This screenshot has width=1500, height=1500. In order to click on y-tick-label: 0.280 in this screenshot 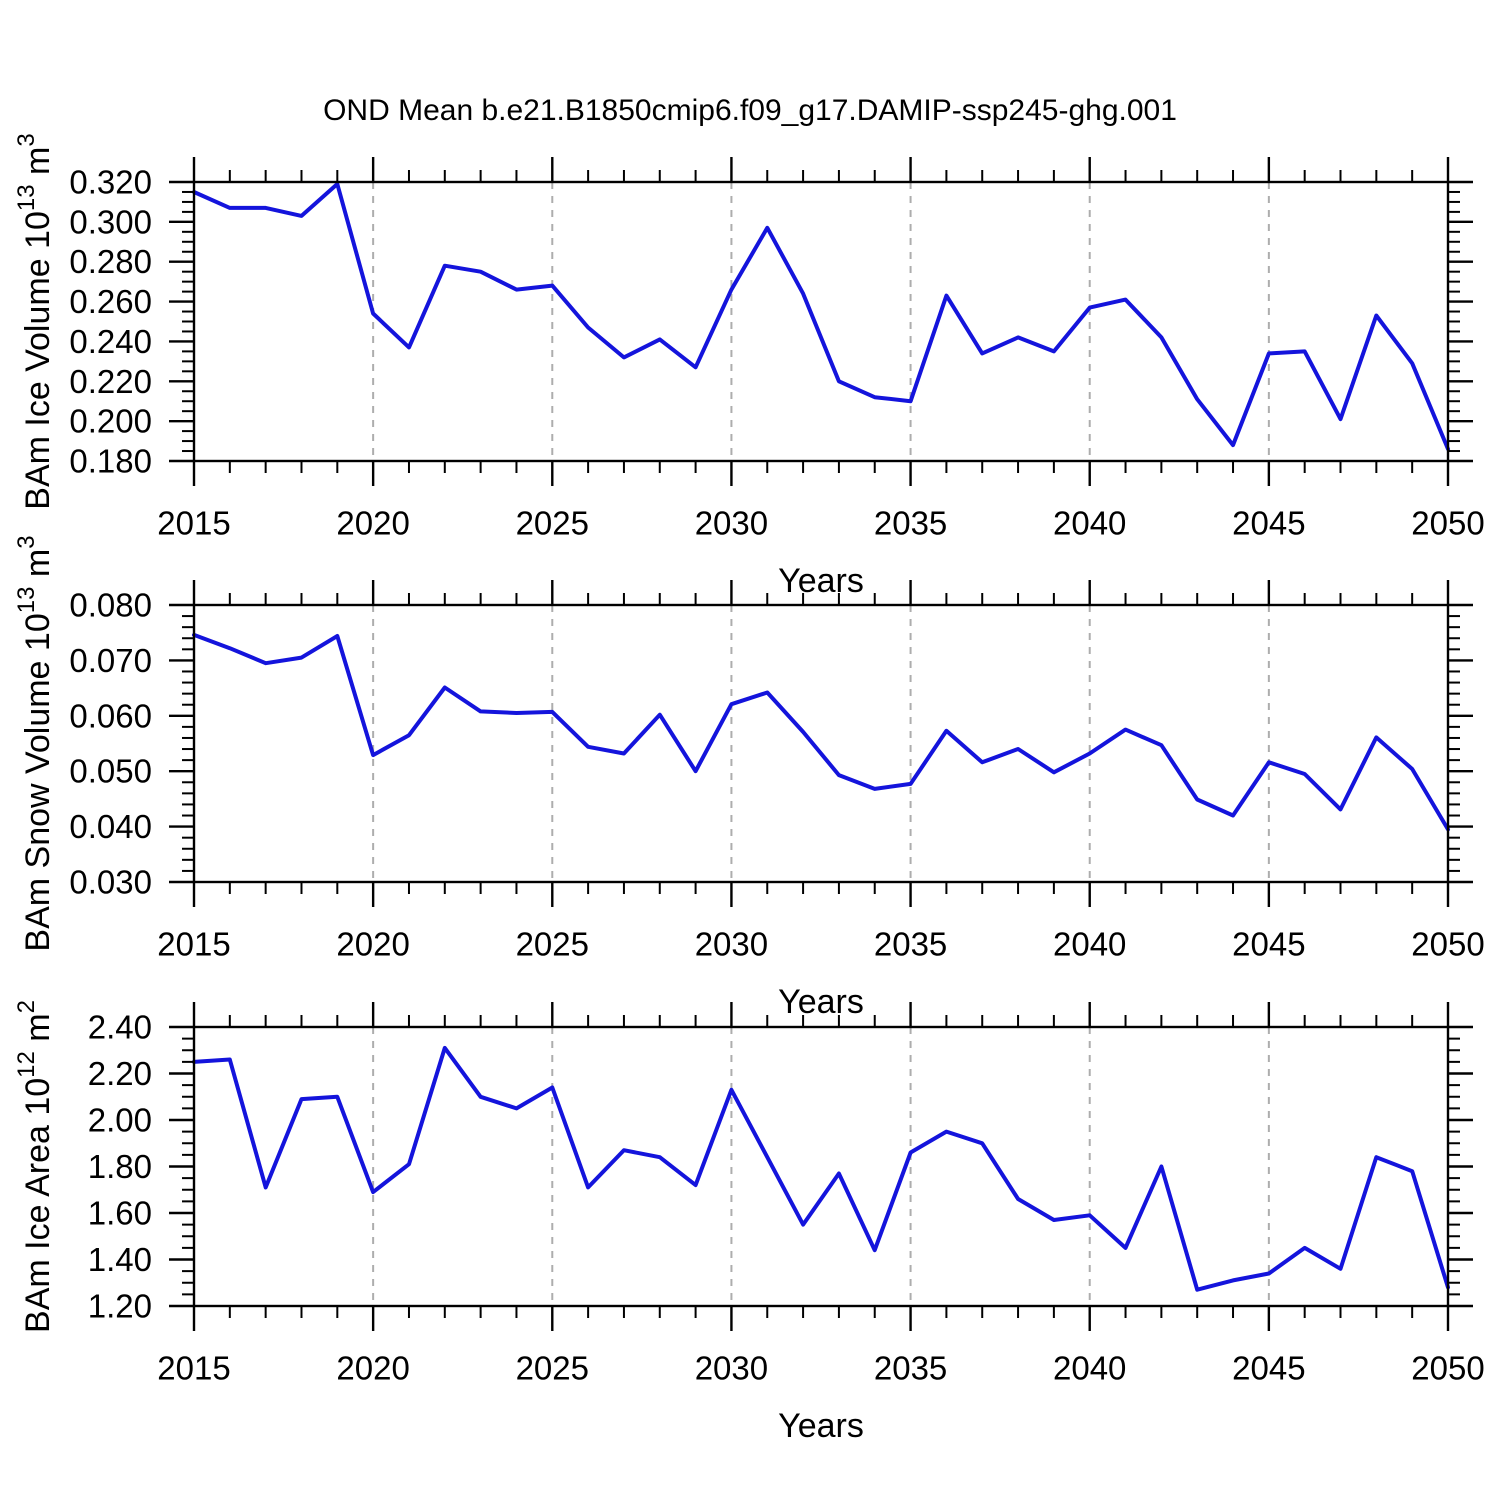, I will do `click(110, 261)`.